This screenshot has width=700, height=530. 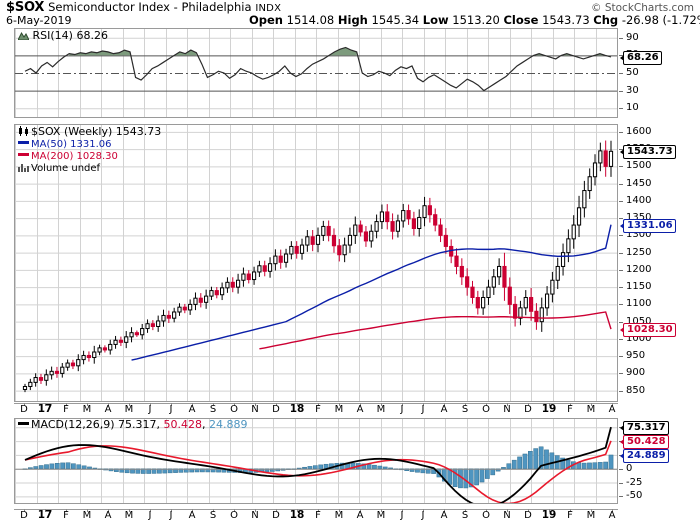 I want to click on value-flag: 68.26, so click(x=641, y=57).